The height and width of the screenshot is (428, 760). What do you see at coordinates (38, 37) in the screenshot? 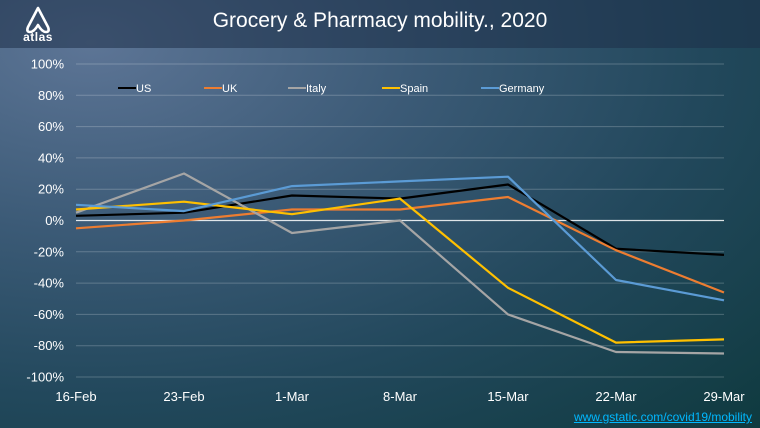
I see `logo-text: atlas` at bounding box center [38, 37].